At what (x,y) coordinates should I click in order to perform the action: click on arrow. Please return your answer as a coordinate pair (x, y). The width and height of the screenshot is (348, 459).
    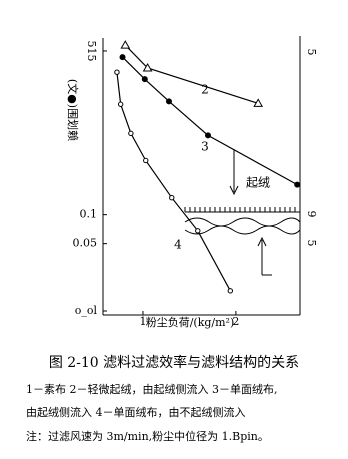
    Looking at the image, I should click on (264, 256).